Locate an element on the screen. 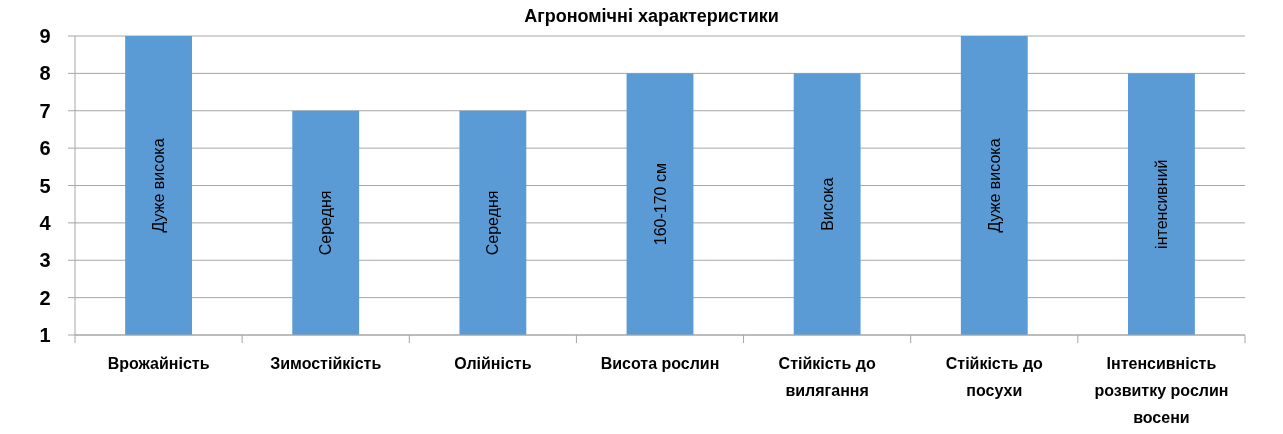  y-tick-label: 9 is located at coordinates (45, 36).